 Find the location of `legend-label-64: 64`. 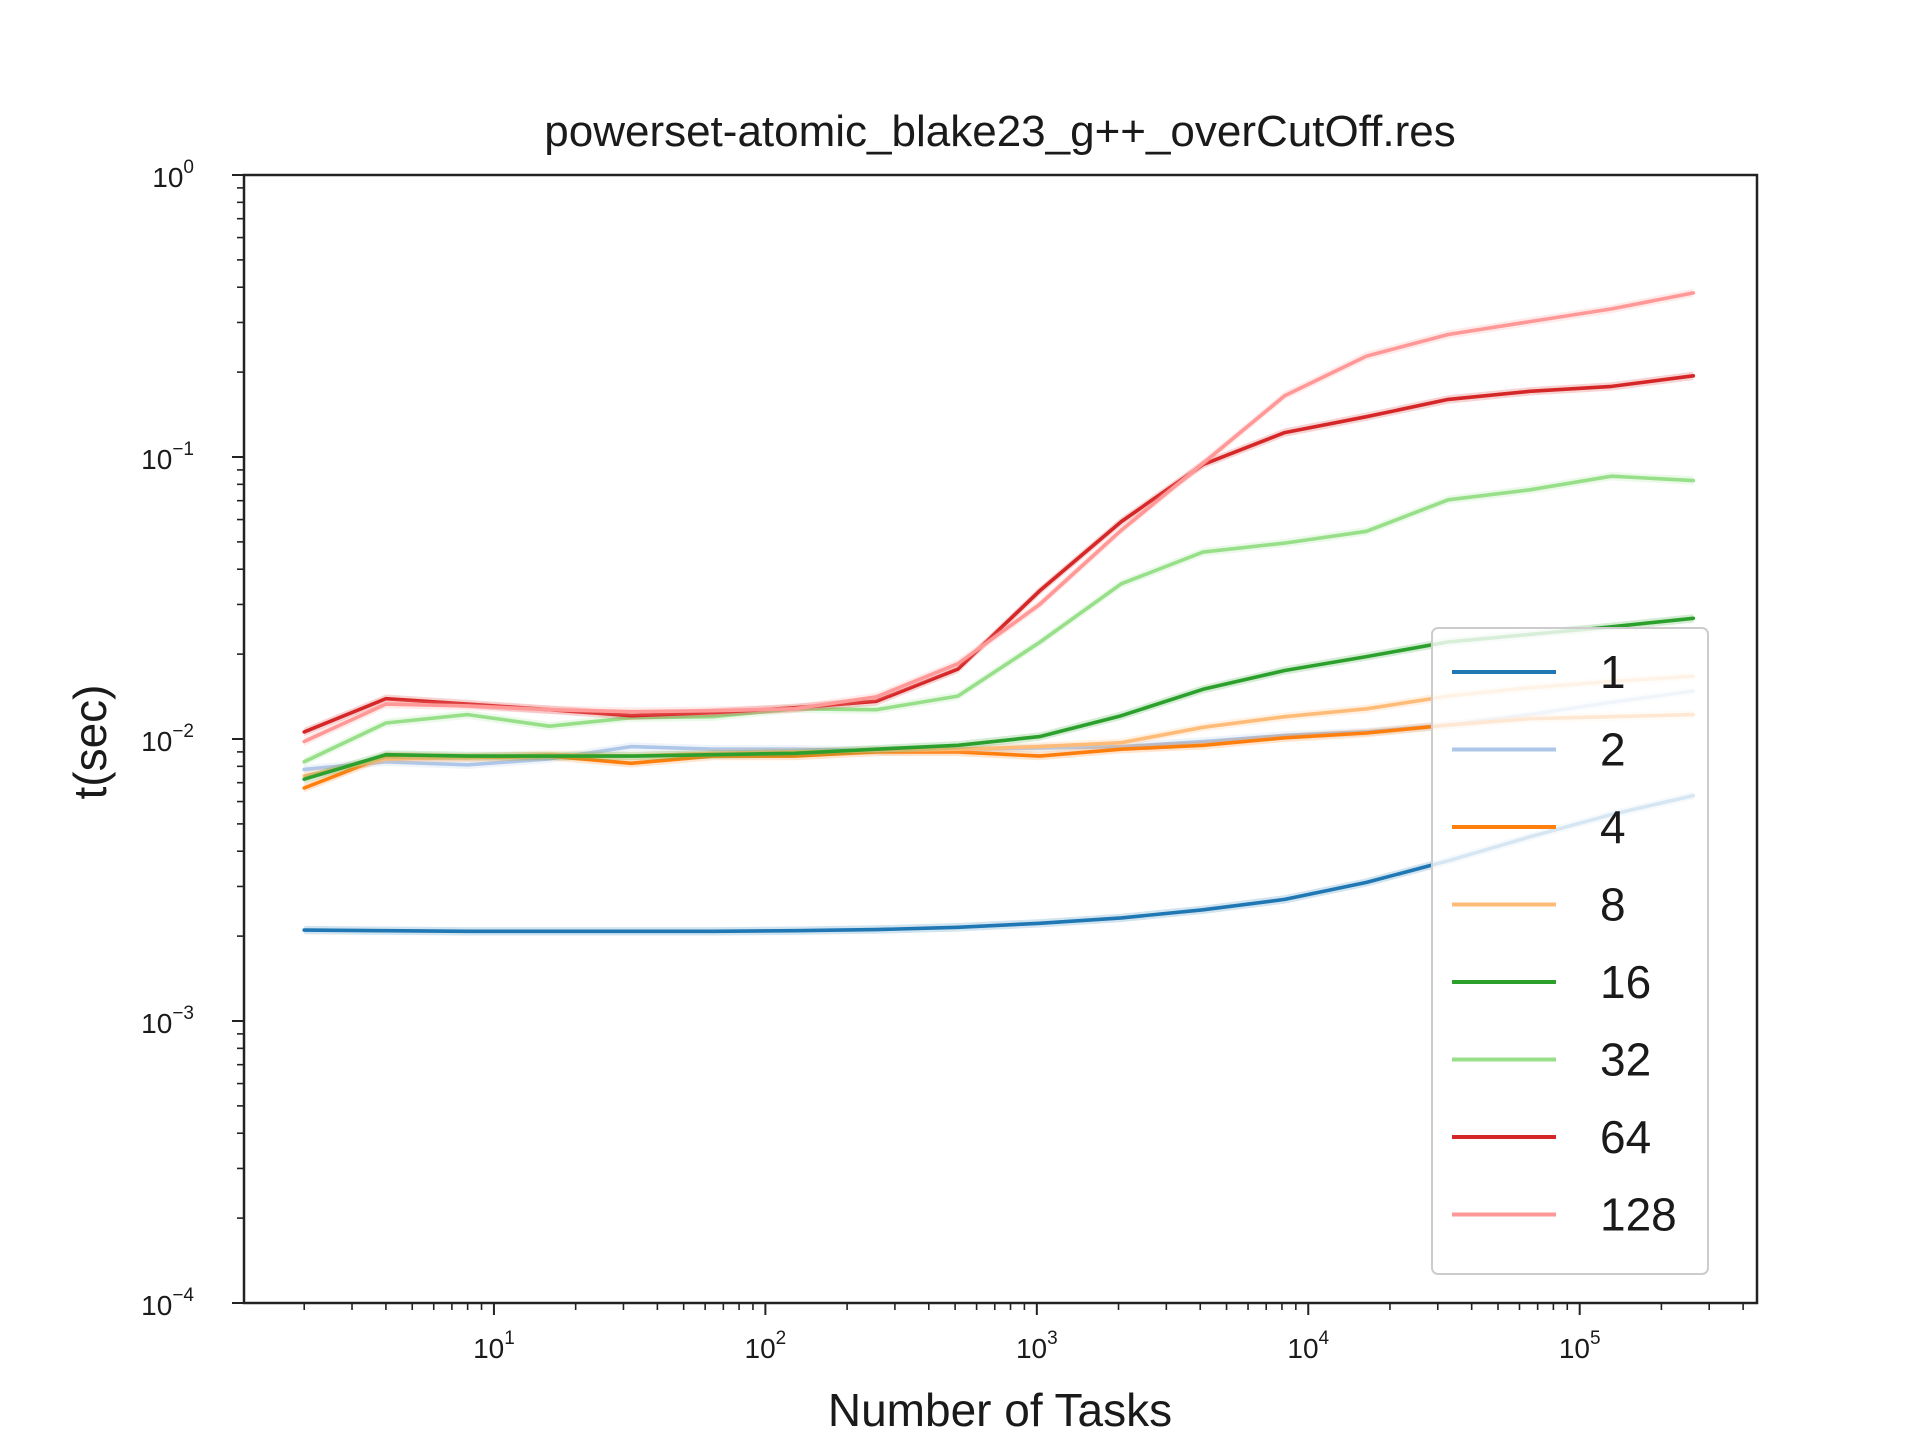

legend-label-64: 64 is located at coordinates (1625, 1137).